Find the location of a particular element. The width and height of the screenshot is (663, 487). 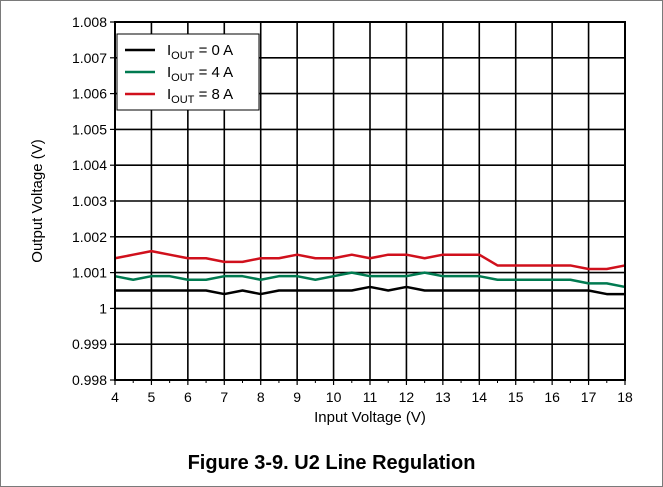

y-tick-label: 1.003 is located at coordinates (89, 201).